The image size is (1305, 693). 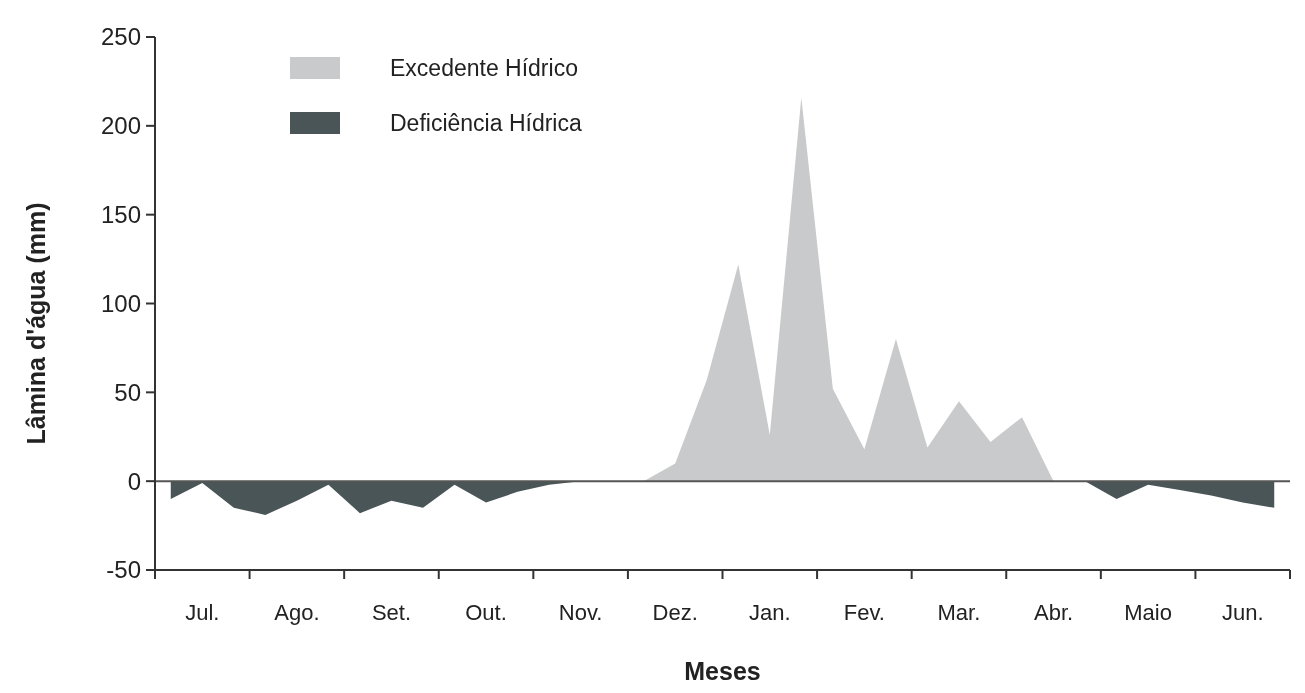 I want to click on x-tick-label: Set., so click(x=391, y=612).